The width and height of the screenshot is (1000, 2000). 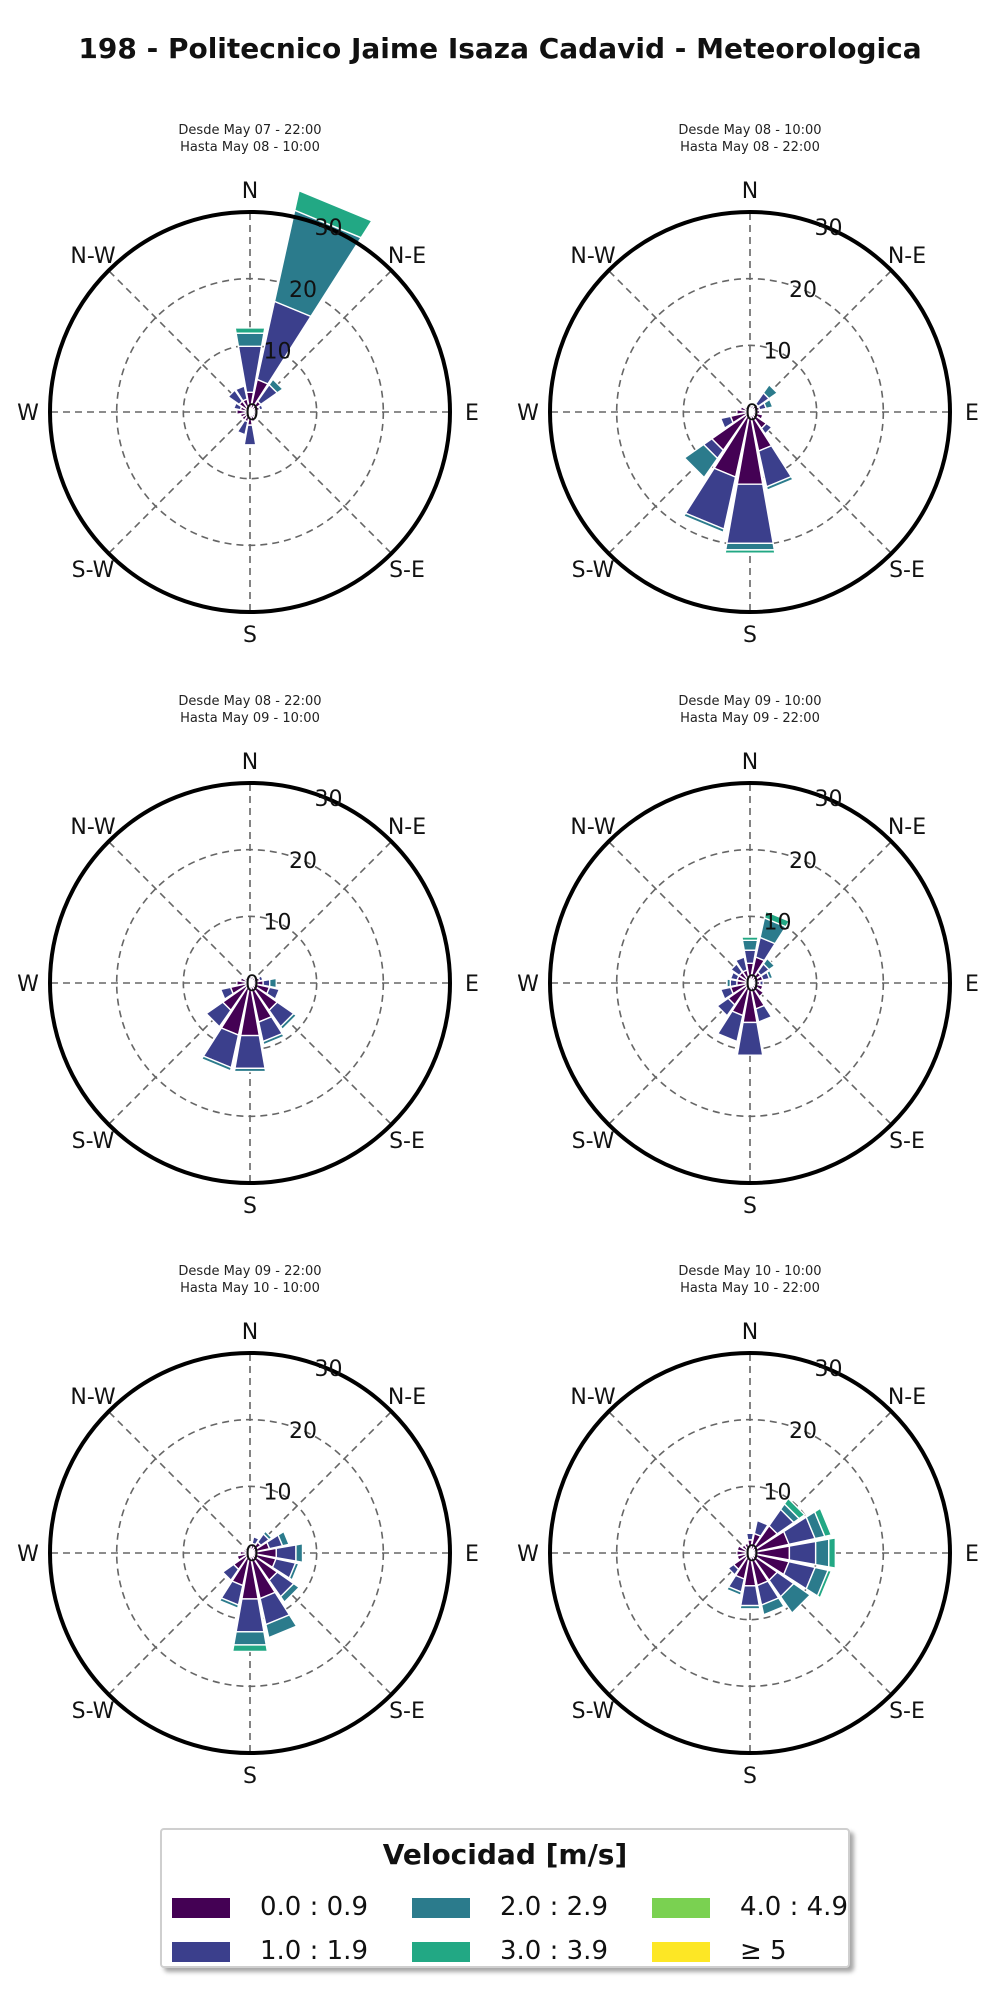 What do you see at coordinates (554, 1907) in the screenshot?
I see `legend-label: 2.0 : 2.9` at bounding box center [554, 1907].